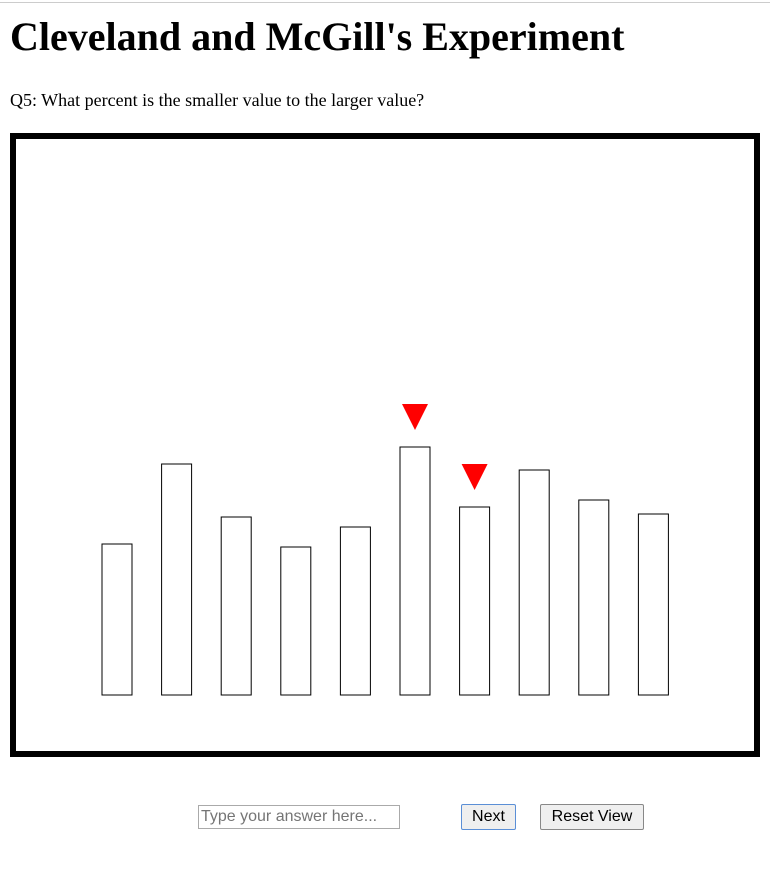 This screenshot has height=873, width=770. I want to click on answer-input, so click(299, 817).